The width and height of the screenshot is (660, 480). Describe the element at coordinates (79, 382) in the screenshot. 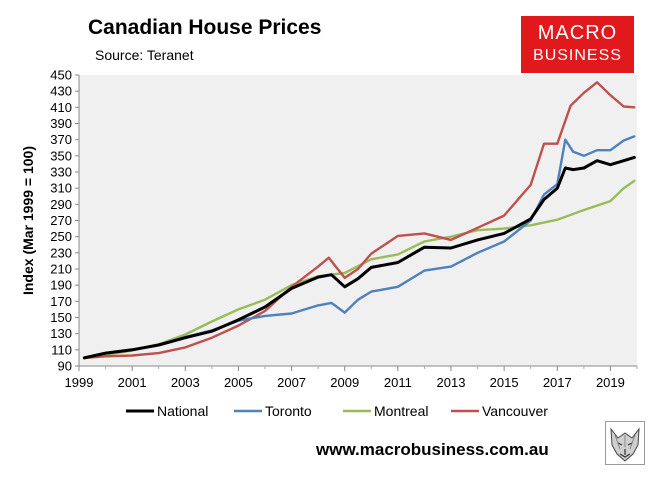

I see `x-tick-label: 1999` at that location.